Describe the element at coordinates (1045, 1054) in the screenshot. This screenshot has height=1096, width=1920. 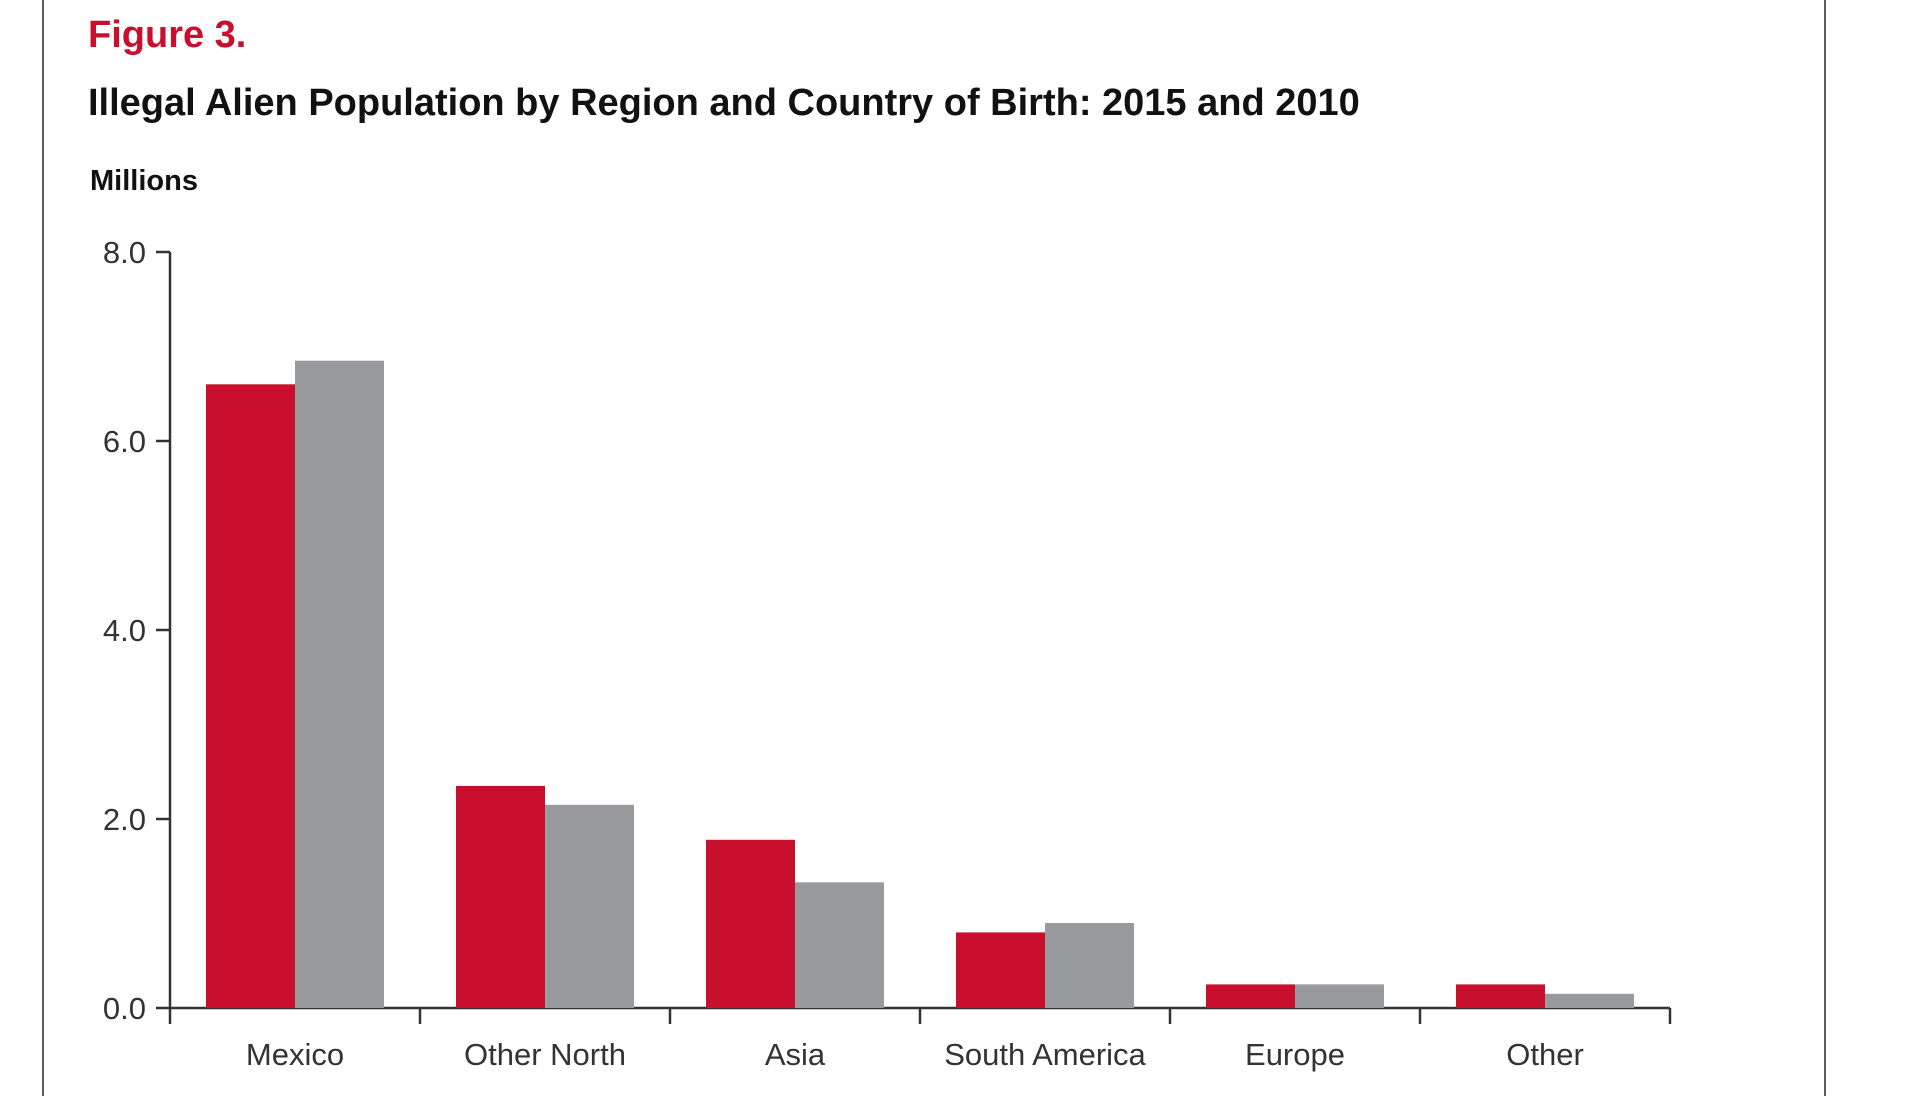
I see `x-category-label: South America` at that location.